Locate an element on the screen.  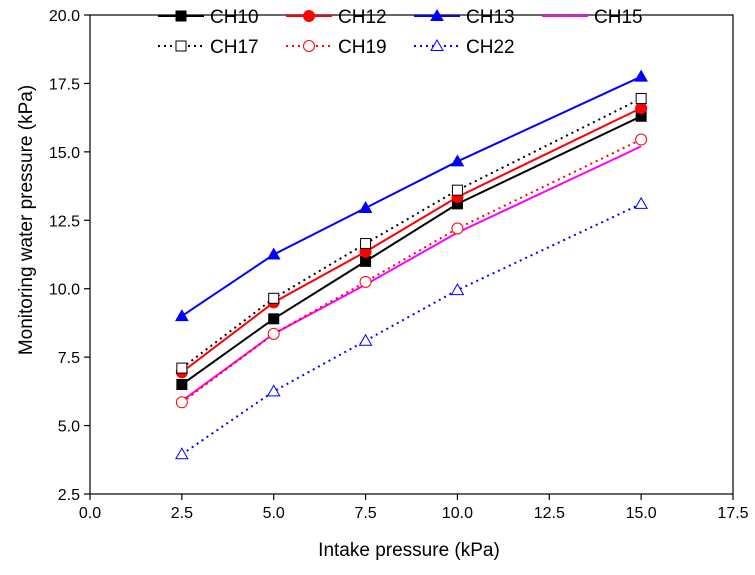
x-tick-label: 2.5 is located at coordinates (182, 513).